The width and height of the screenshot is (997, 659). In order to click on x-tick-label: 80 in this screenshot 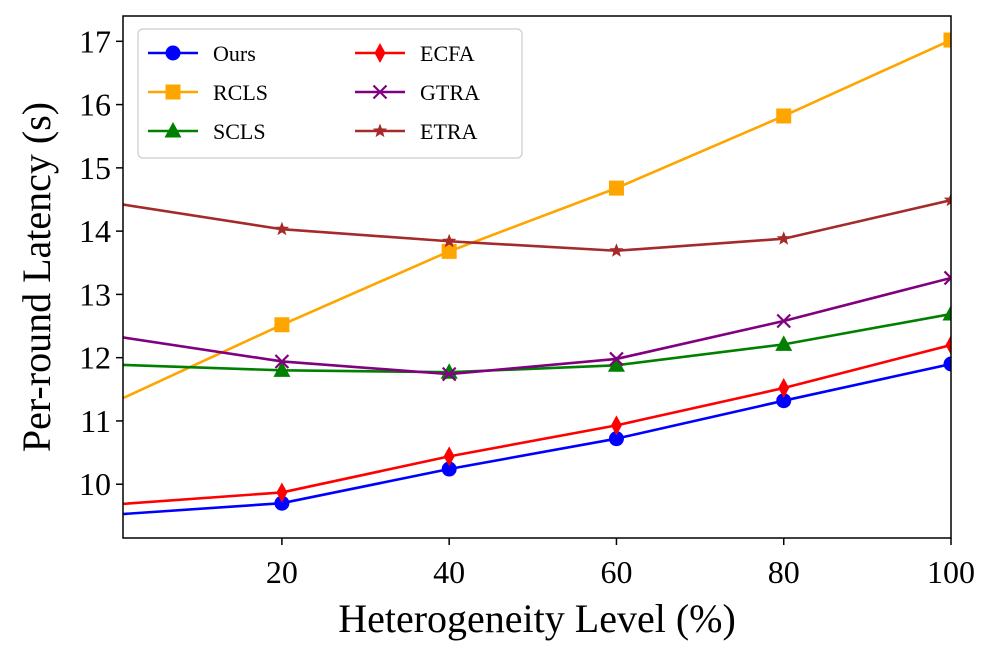, I will do `click(784, 572)`.